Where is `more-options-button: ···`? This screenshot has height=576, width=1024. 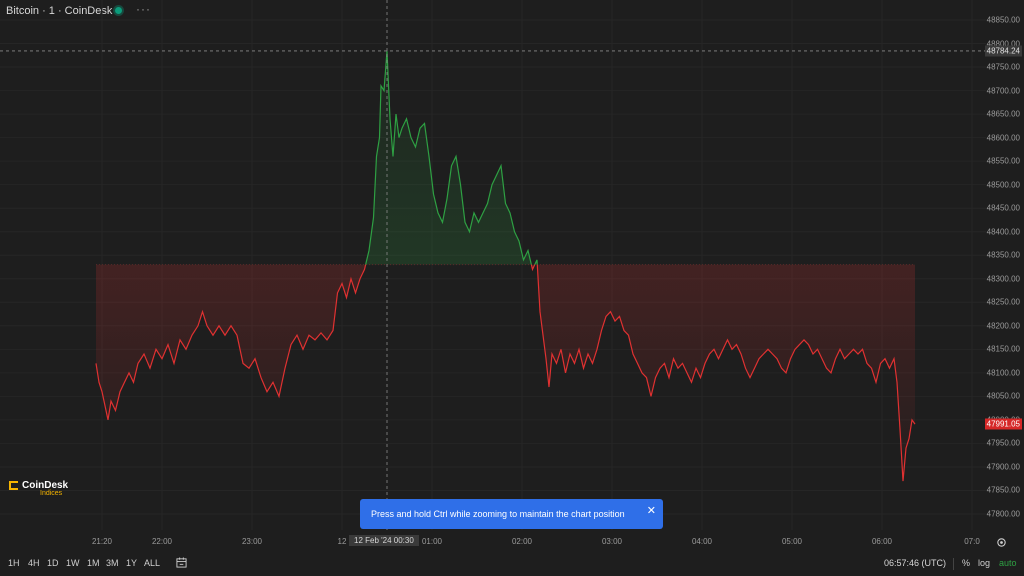 more-options-button: ··· is located at coordinates (143, 9).